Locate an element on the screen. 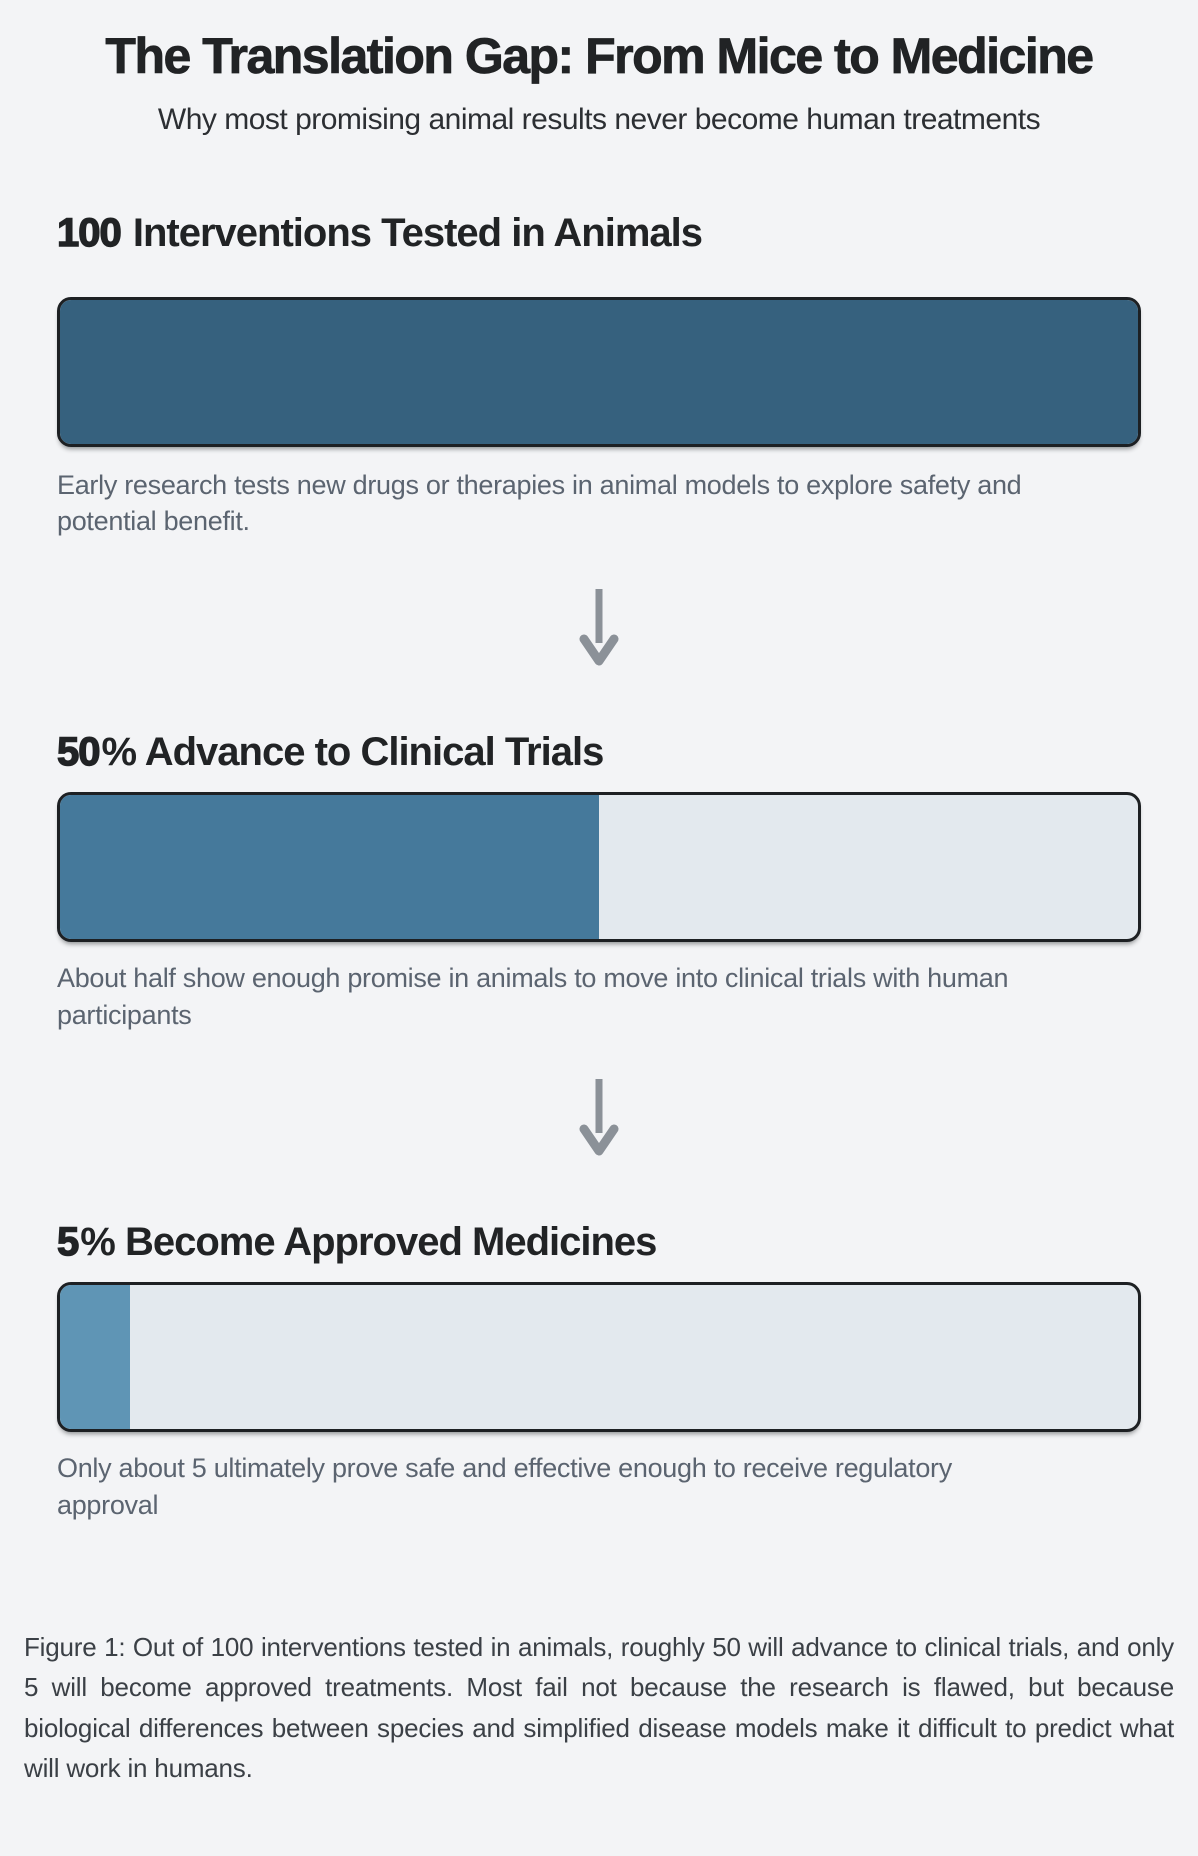 The image size is (1198, 1856). stage-value: 50 is located at coordinates (78, 752).